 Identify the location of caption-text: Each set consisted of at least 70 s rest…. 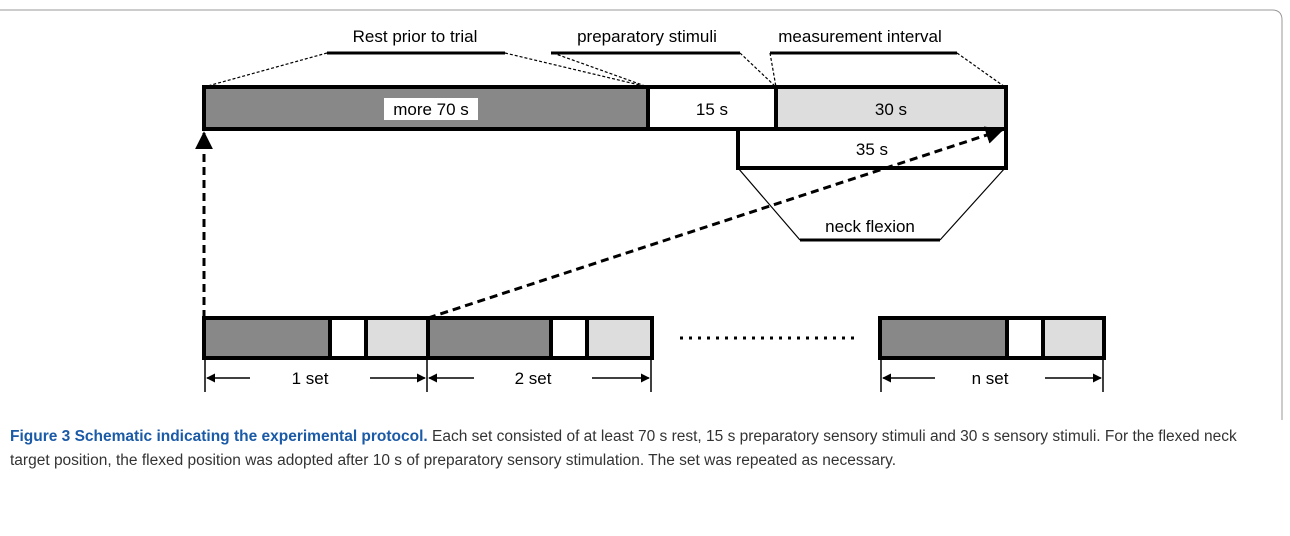
(623, 448).